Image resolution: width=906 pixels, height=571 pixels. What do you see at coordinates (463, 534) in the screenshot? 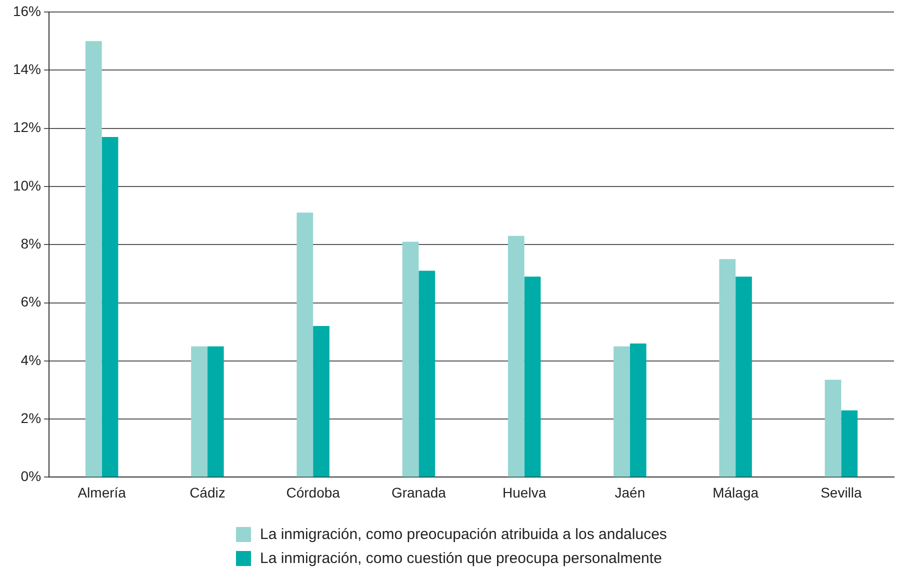
I see `legend-label: La inmigración, como preocupación atribuida a los andaluces` at bounding box center [463, 534].